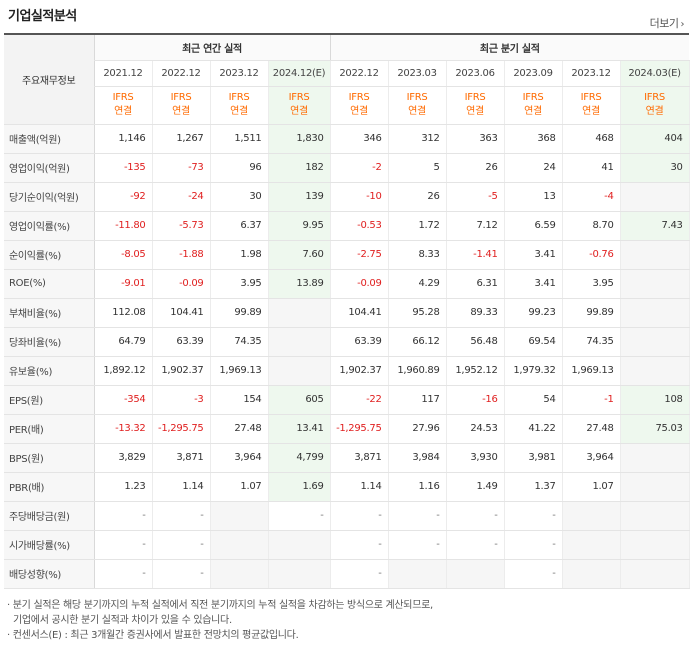 The width and height of the screenshot is (694, 648). I want to click on row-label: 부채비율(%), so click(49, 312).